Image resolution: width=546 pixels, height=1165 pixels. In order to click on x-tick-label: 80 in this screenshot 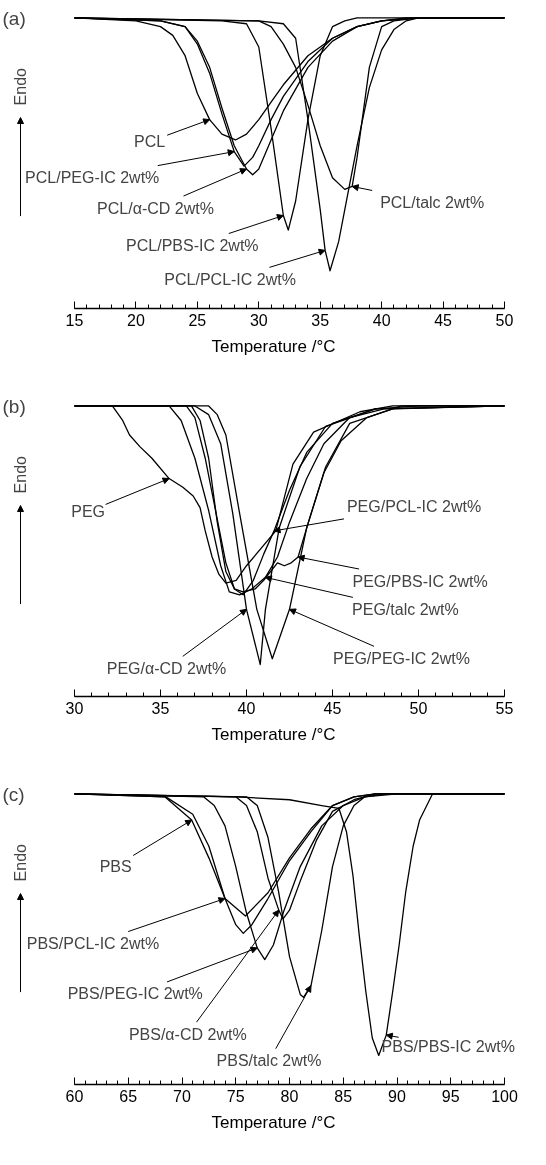, I will do `click(289, 1096)`.